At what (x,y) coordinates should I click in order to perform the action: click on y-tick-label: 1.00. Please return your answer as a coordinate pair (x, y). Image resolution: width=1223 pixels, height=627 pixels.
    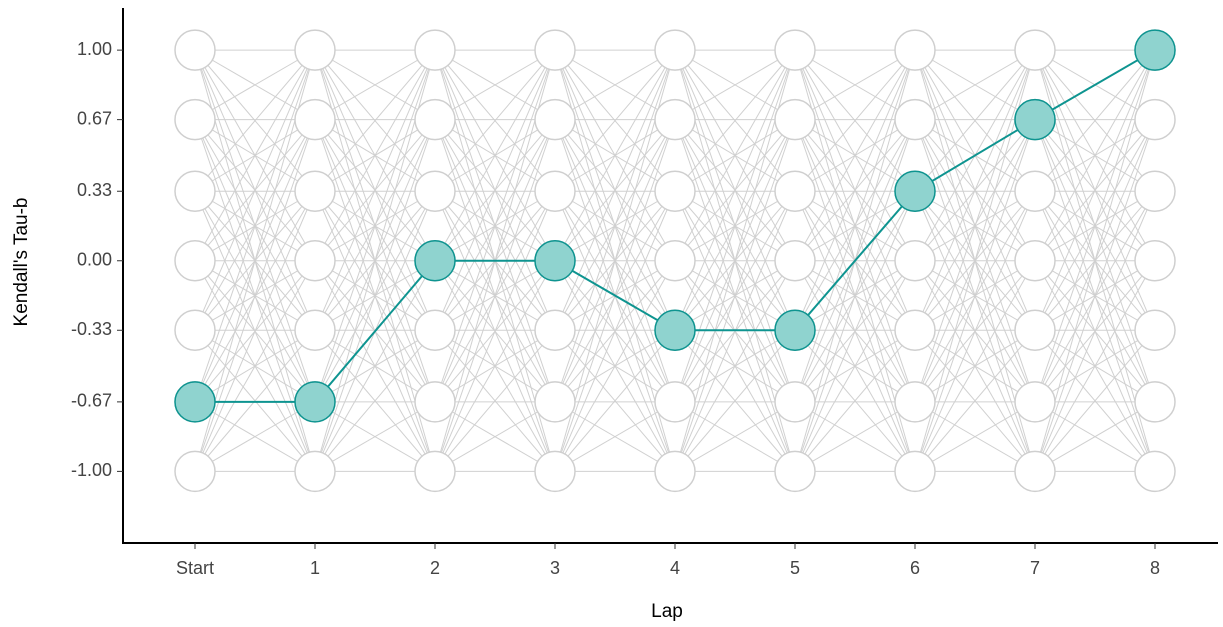
    Looking at the image, I should click on (94, 49).